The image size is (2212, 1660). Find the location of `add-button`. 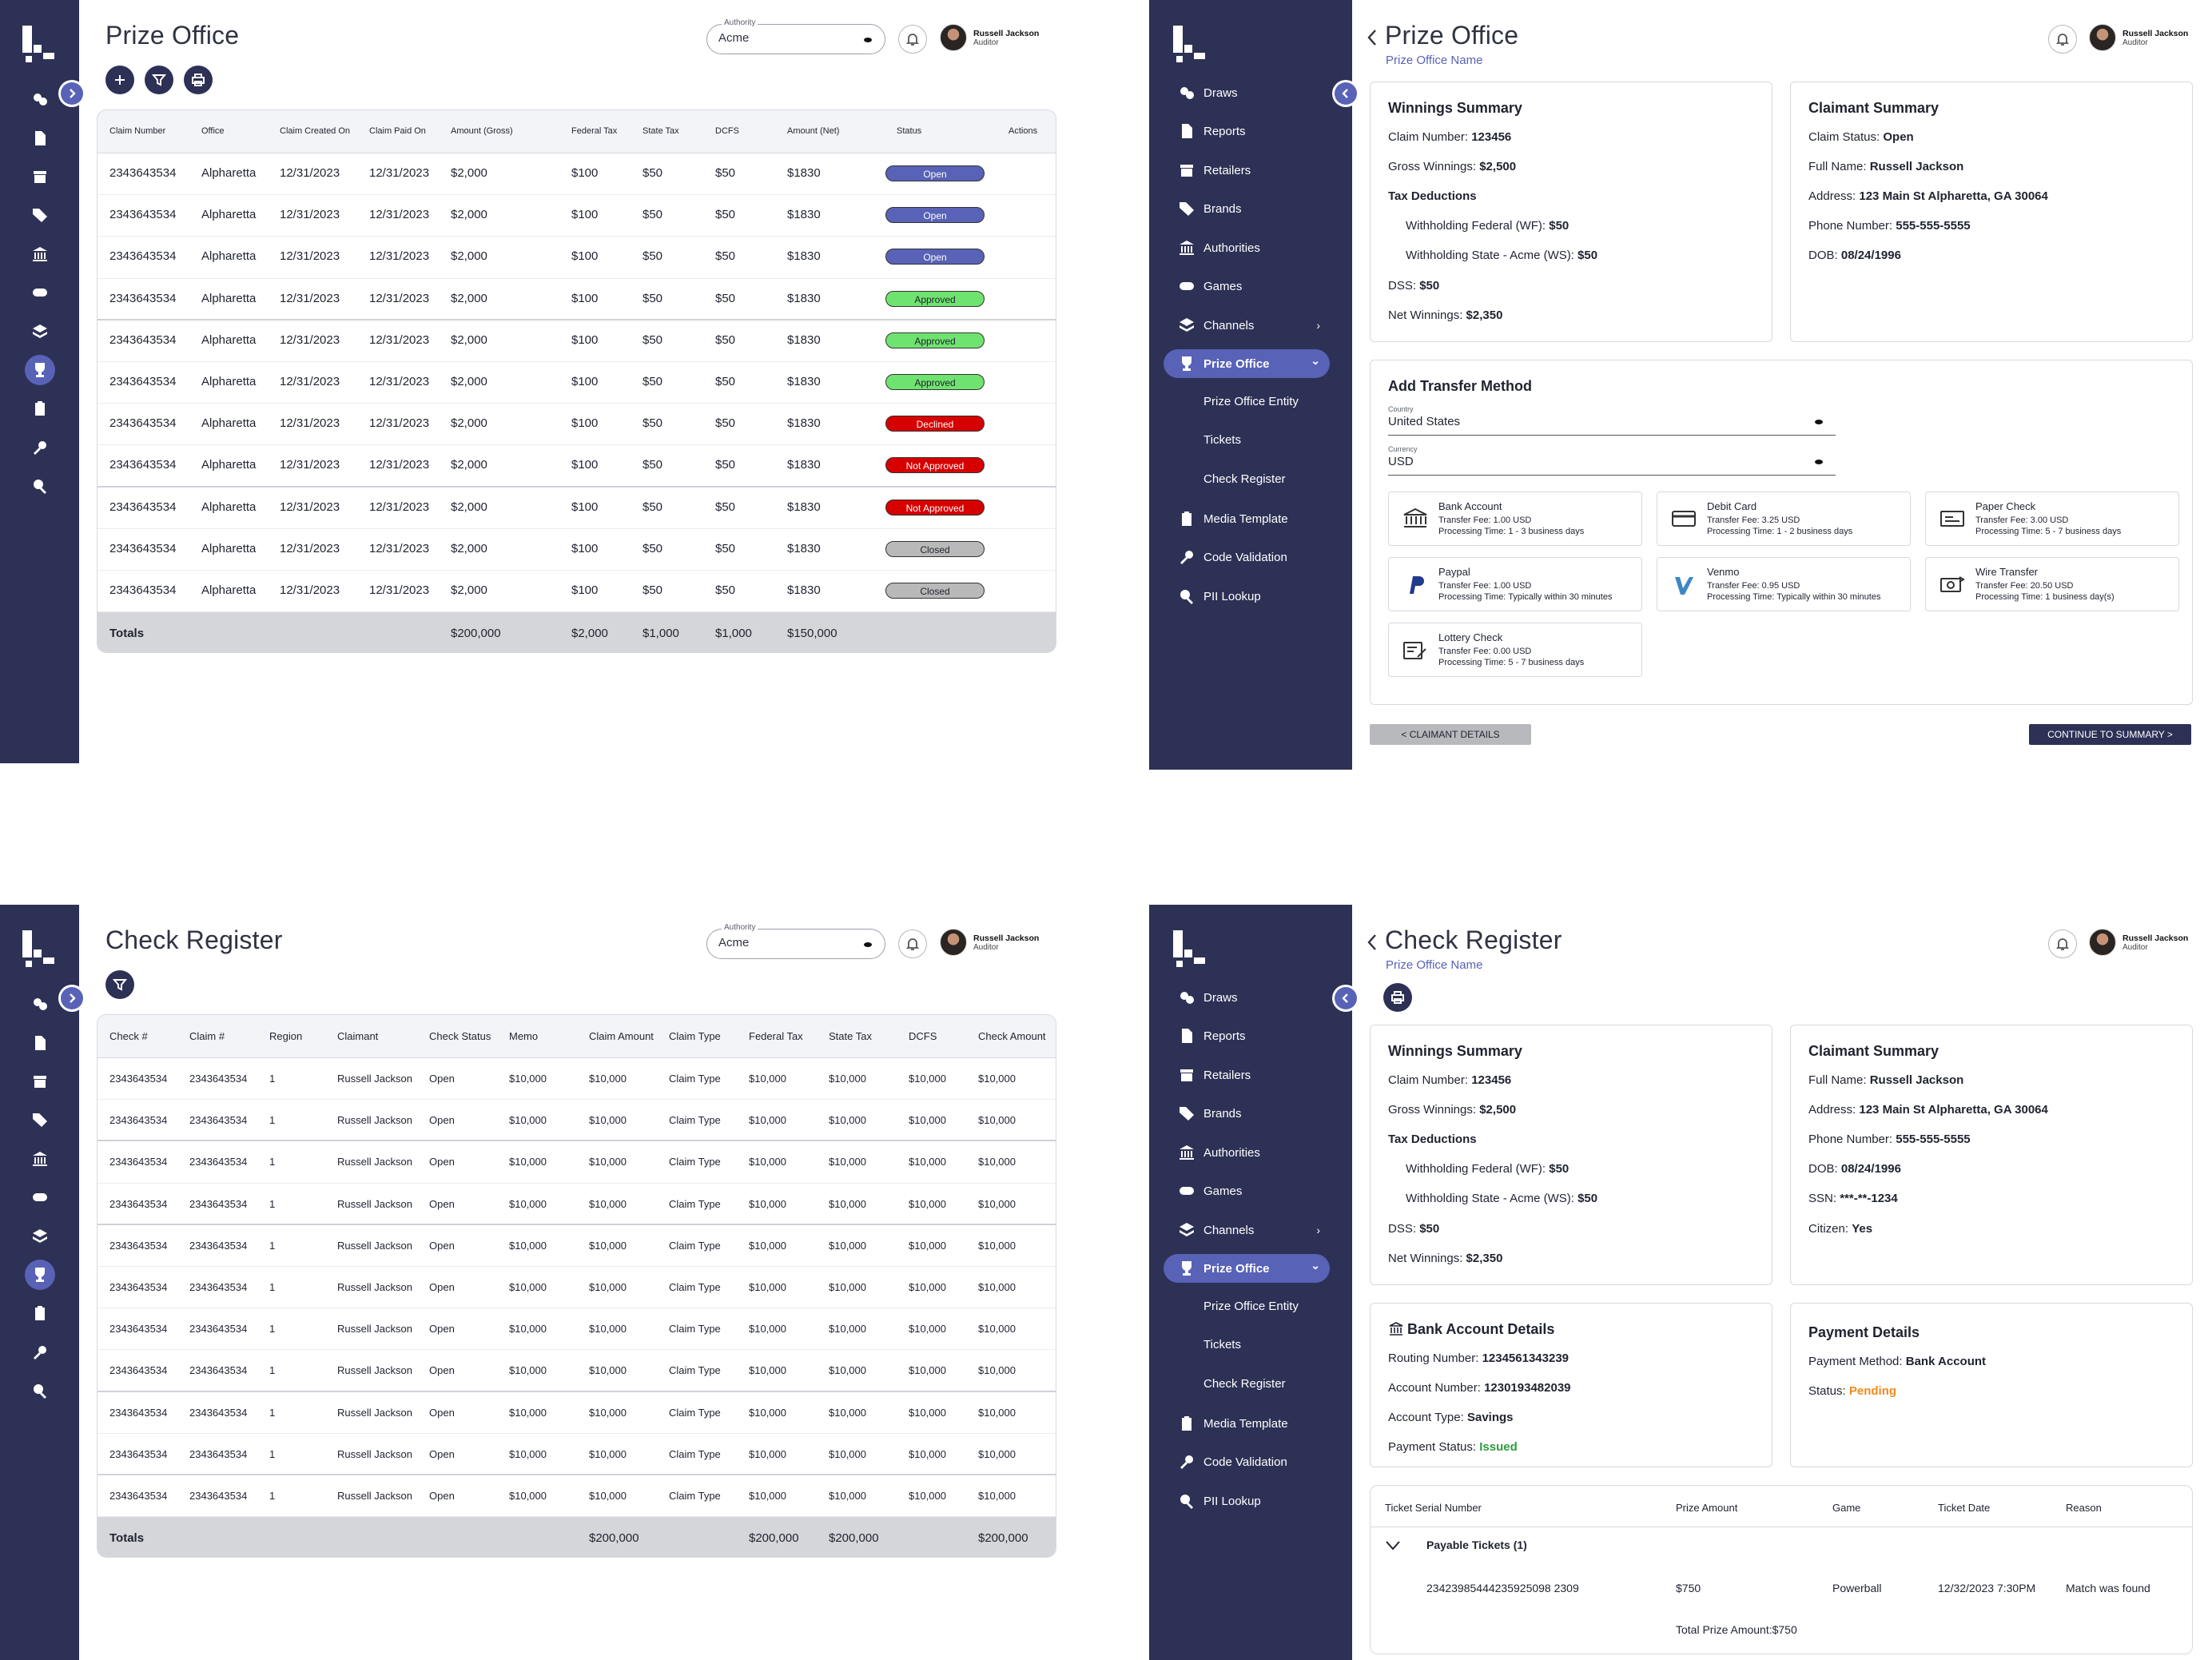

add-button is located at coordinates (119, 80).